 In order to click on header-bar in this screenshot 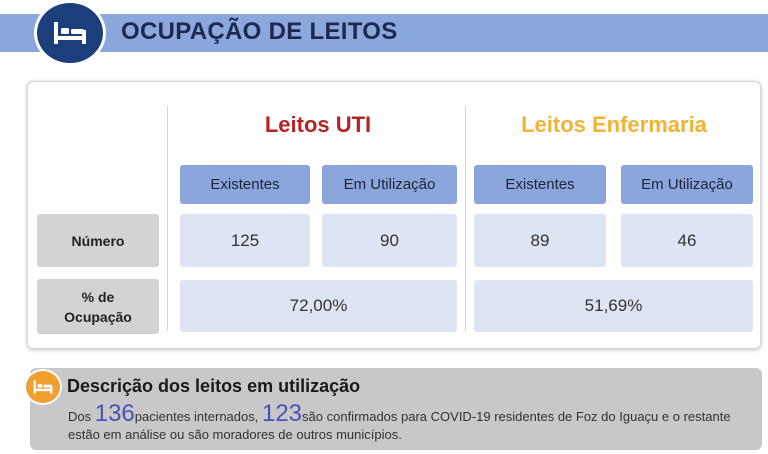, I will do `click(384, 33)`.